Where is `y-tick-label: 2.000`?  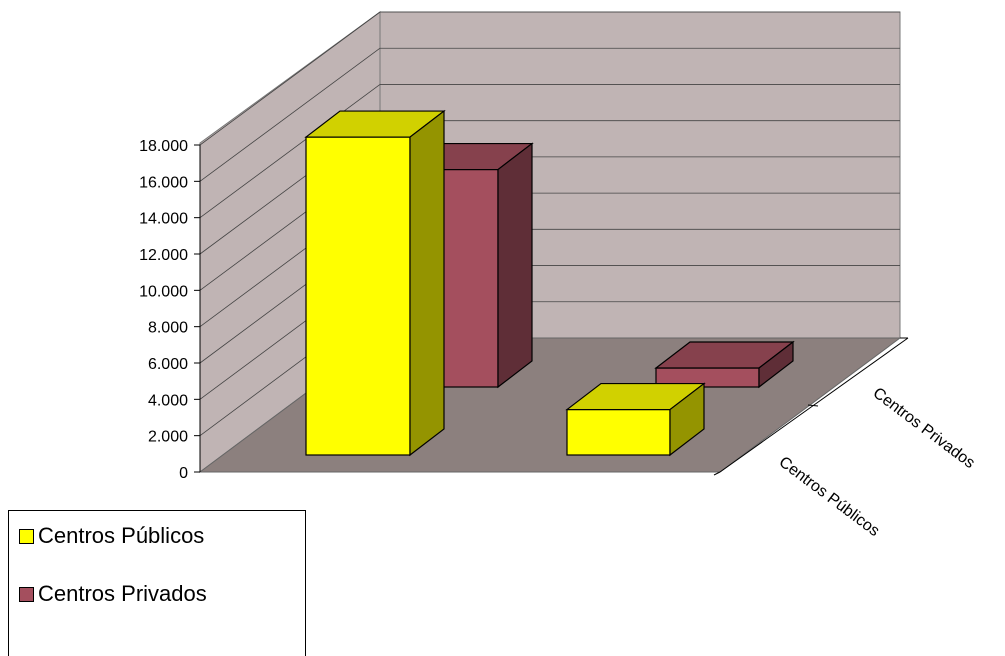
y-tick-label: 2.000 is located at coordinates (168, 437).